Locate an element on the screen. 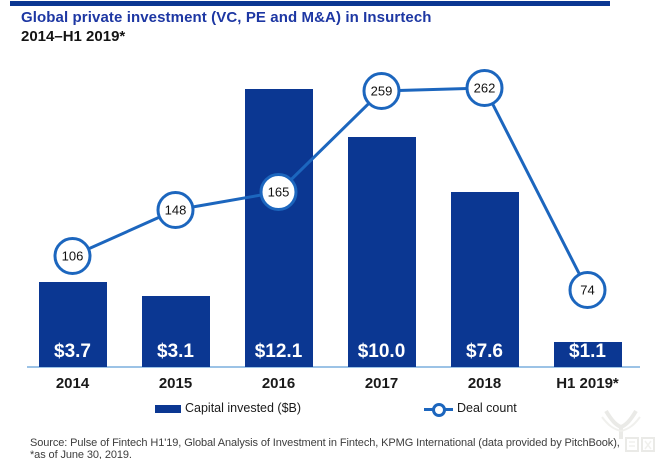  x-axis-label: 2018 is located at coordinates (484, 383).